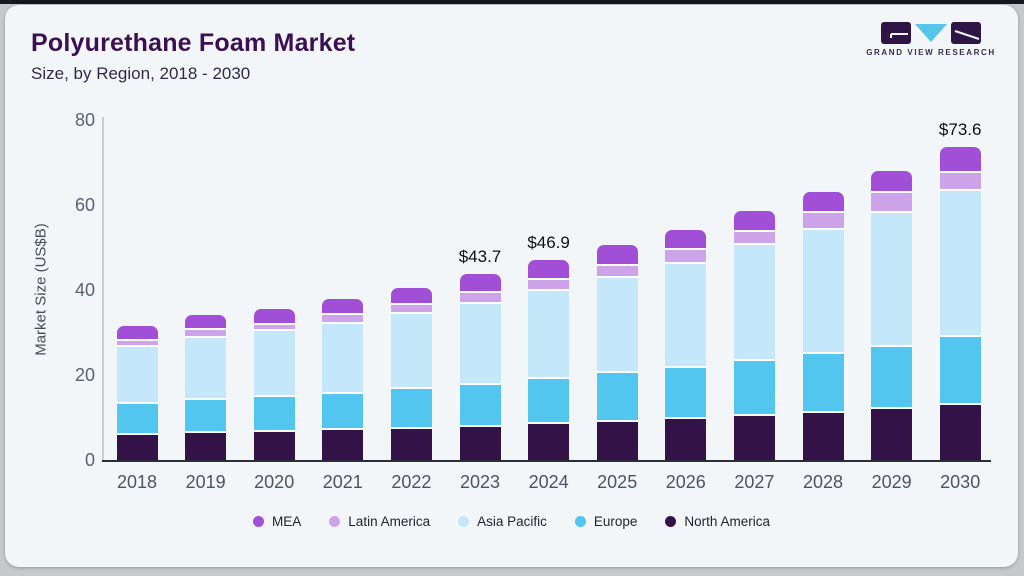 The image size is (1024, 576). I want to click on x-tick-label: 2026, so click(685, 482).